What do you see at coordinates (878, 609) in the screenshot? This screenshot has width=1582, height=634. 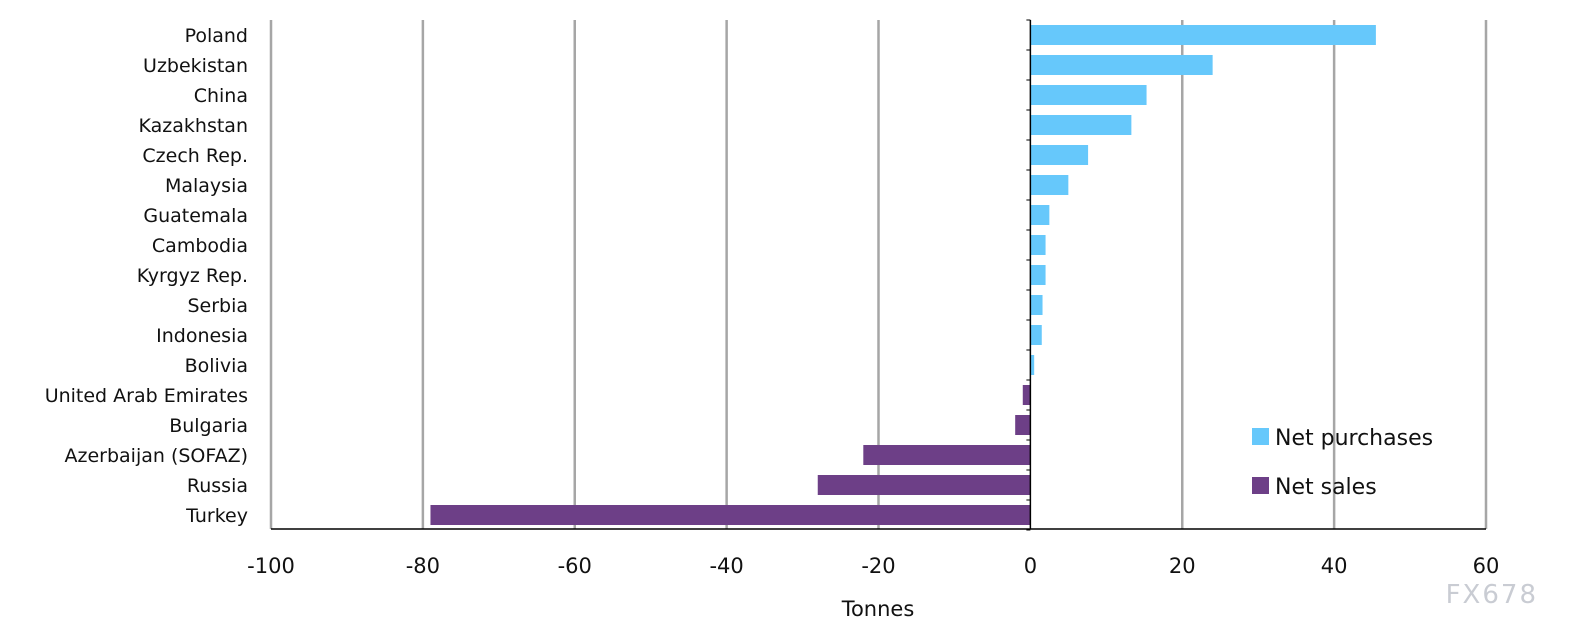 I see `x-axis-title: Tonnes` at bounding box center [878, 609].